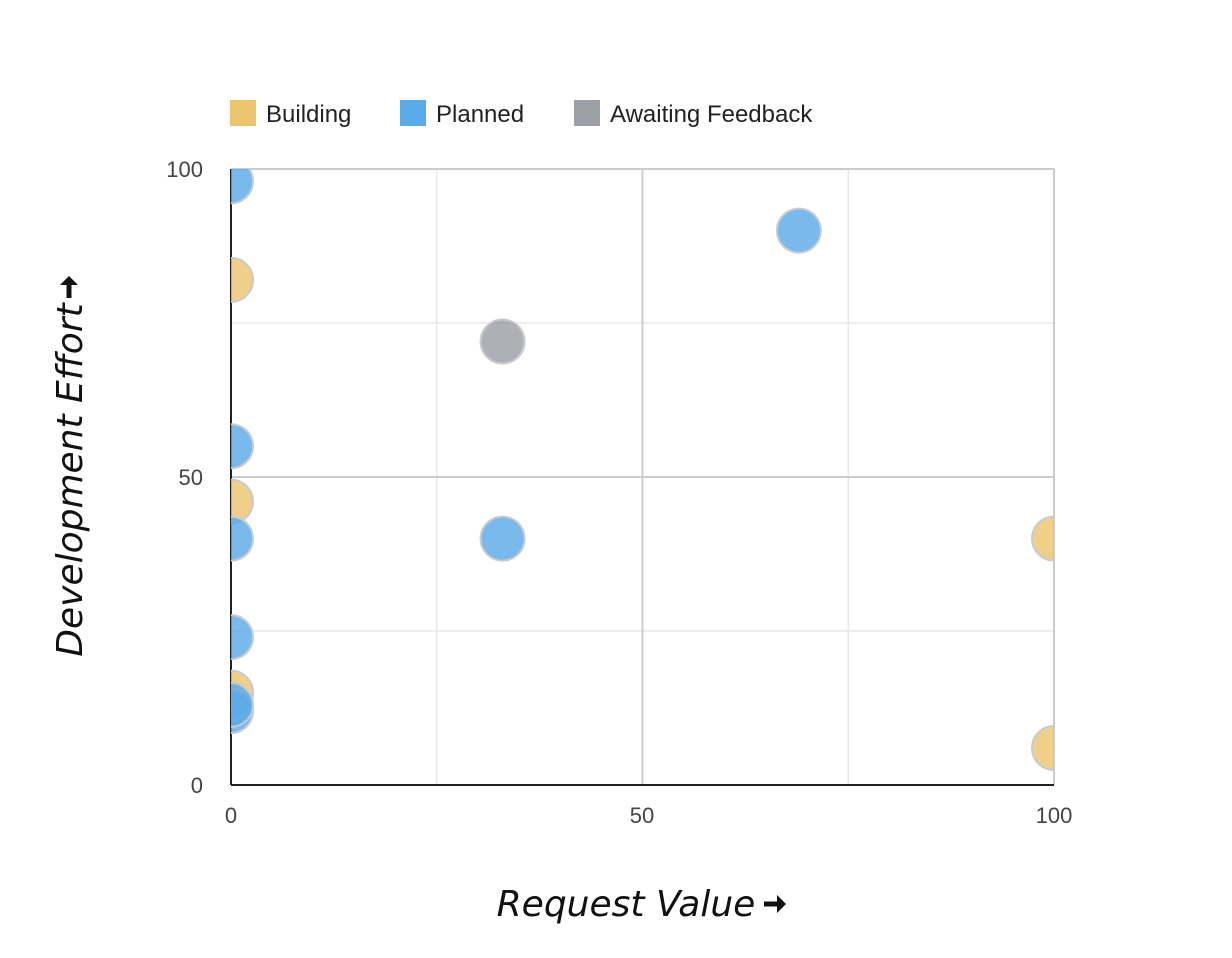  I want to click on x-tick-label-50: 50, so click(642, 815).